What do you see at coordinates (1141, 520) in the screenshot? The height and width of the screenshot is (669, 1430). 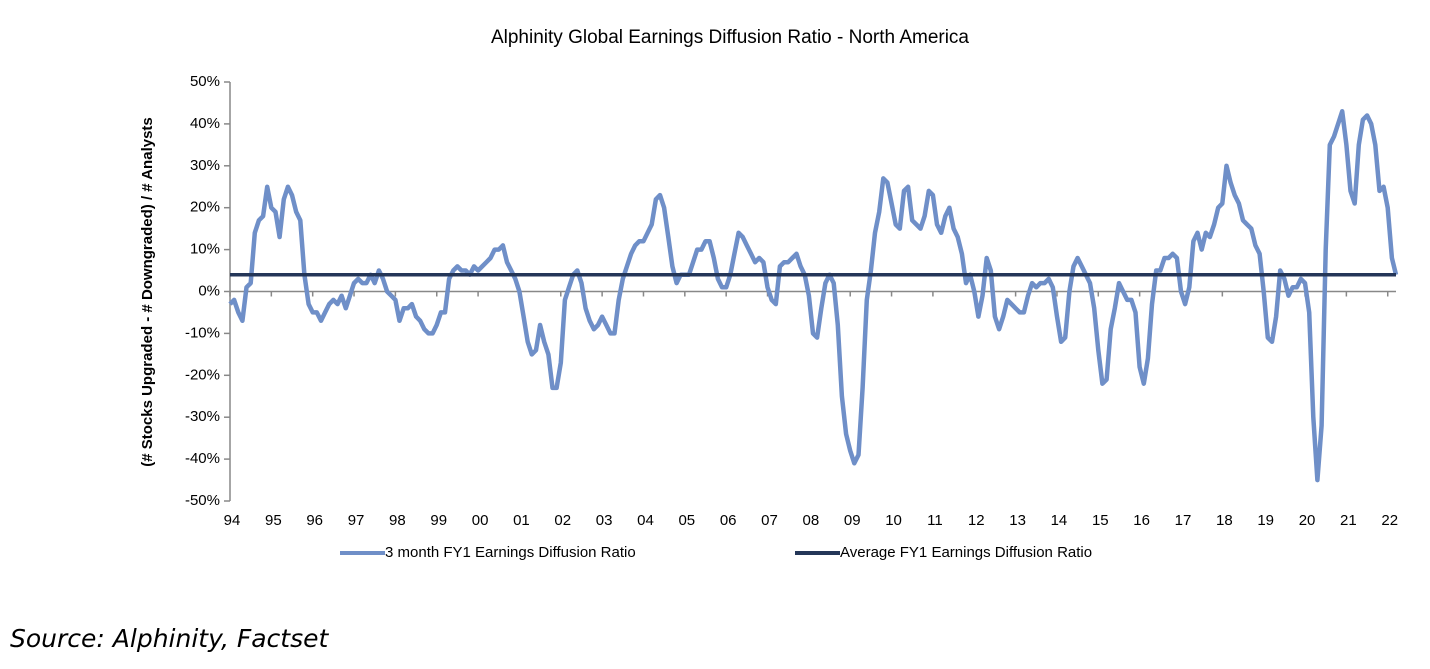 I see `x-tick-label: 16` at bounding box center [1141, 520].